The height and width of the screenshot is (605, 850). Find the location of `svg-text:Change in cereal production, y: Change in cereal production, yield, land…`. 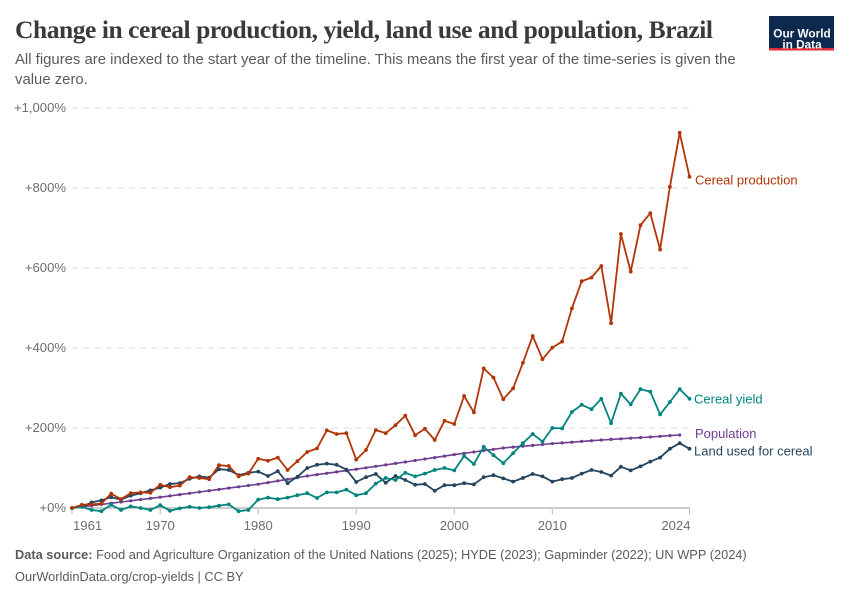

svg-text:Change in cereal production, y: Change in cereal production, yield, land… is located at coordinates (364, 29).